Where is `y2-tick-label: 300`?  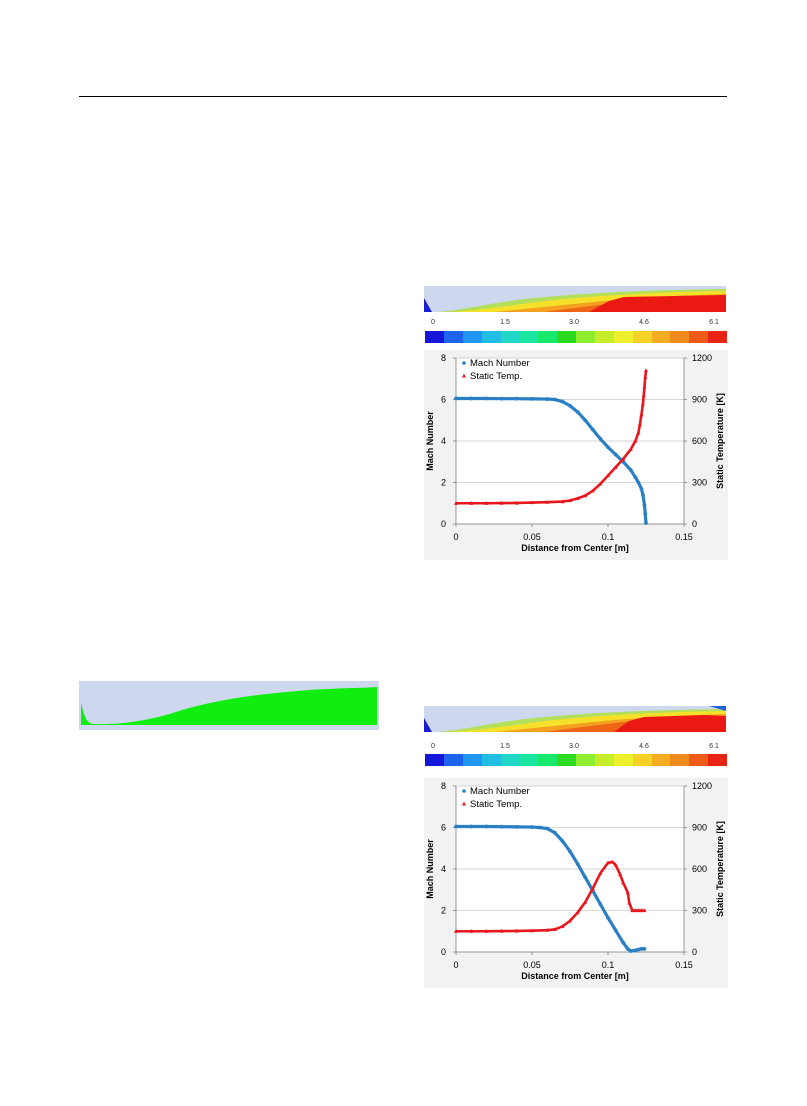 y2-tick-label: 300 is located at coordinates (699, 483).